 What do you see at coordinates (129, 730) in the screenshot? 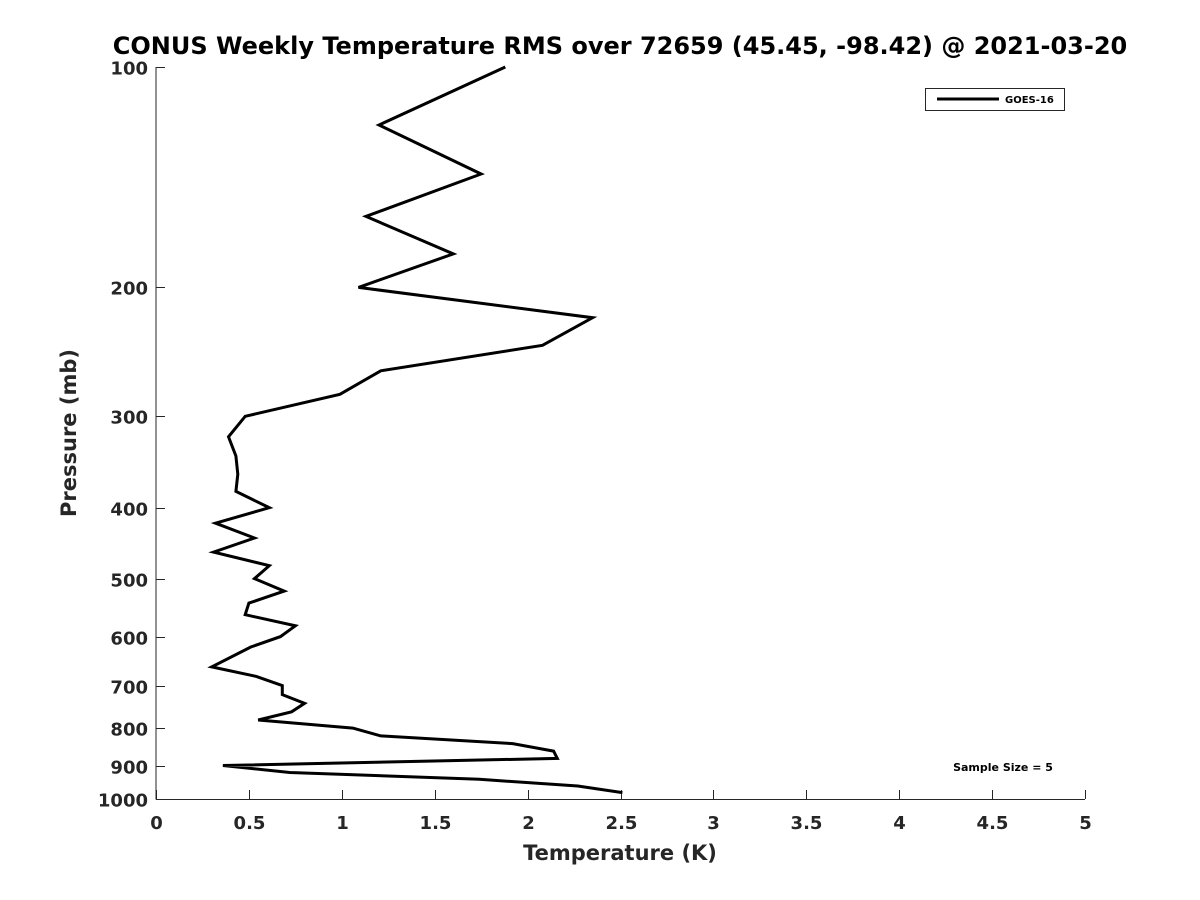
I see `y-tick-label: 800` at bounding box center [129, 730].